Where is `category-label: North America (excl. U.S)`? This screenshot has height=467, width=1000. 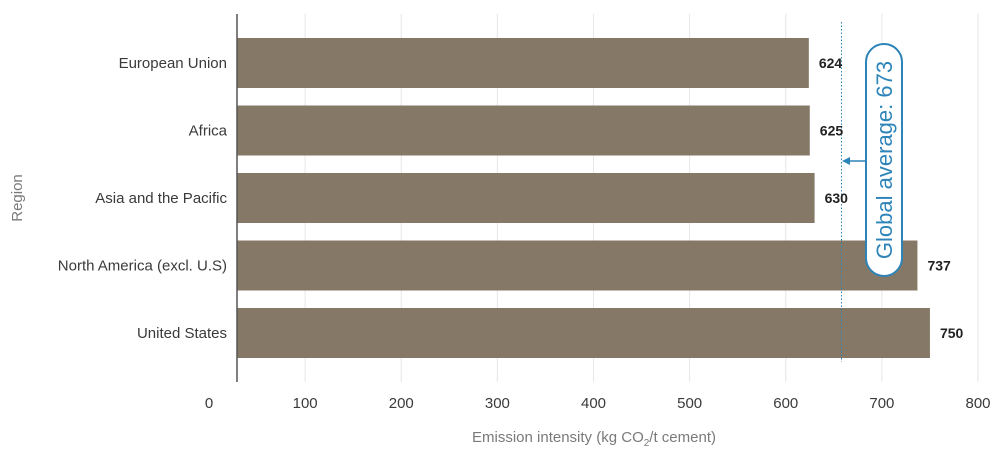 category-label: North America (excl. U.S) is located at coordinates (142, 266).